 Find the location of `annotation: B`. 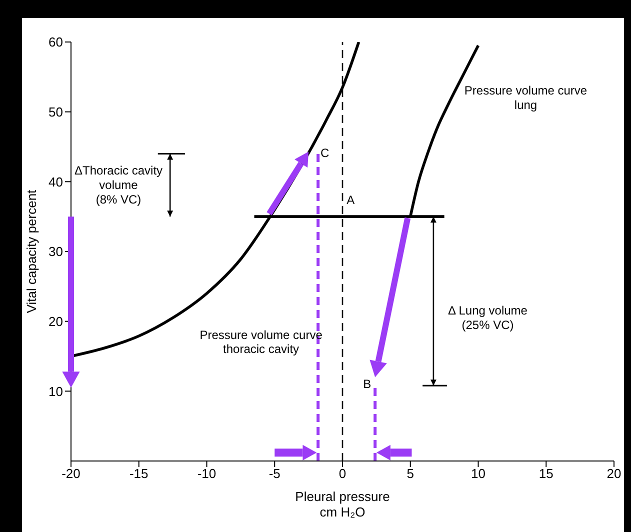

annotation: B is located at coordinates (367, 384).